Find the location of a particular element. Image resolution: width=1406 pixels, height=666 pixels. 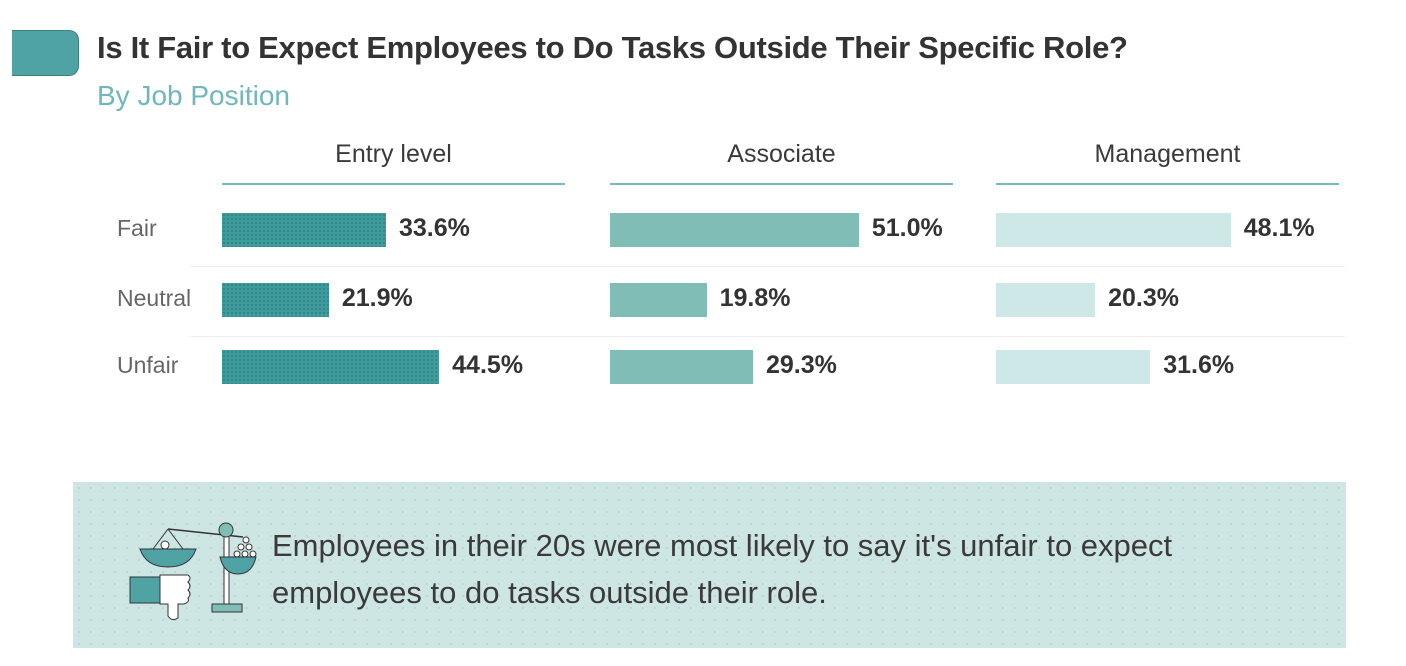

column-header: Associate is located at coordinates (781, 162).